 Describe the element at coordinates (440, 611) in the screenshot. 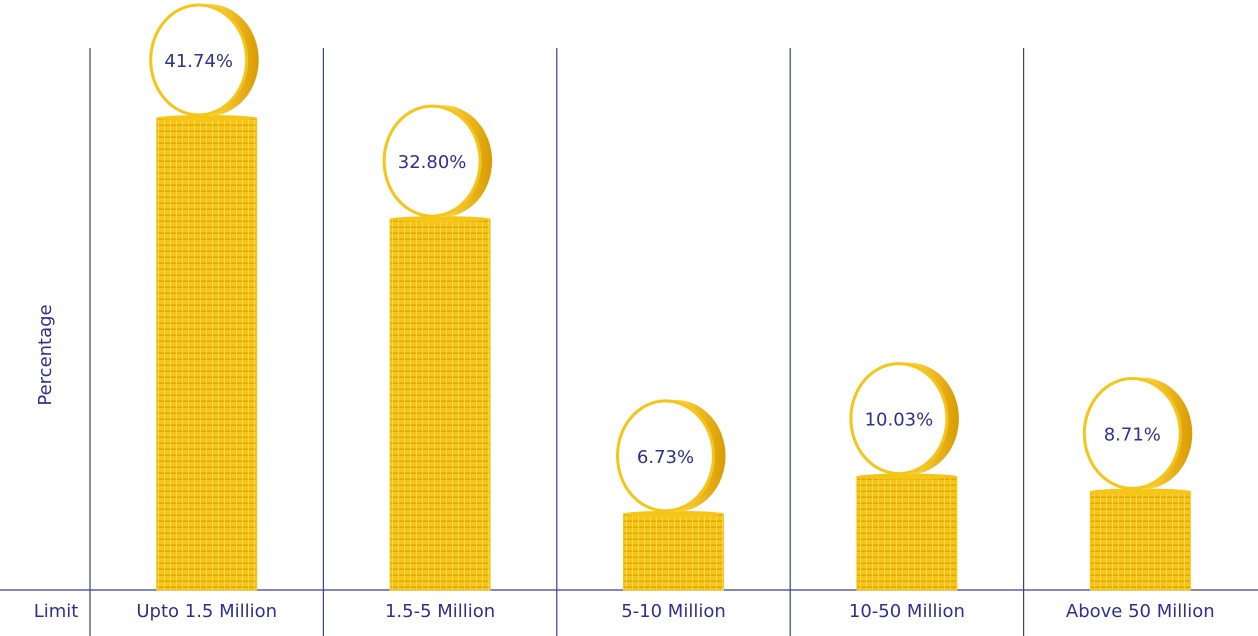

I see `x-tick-label: 1.5-5 Million` at that location.